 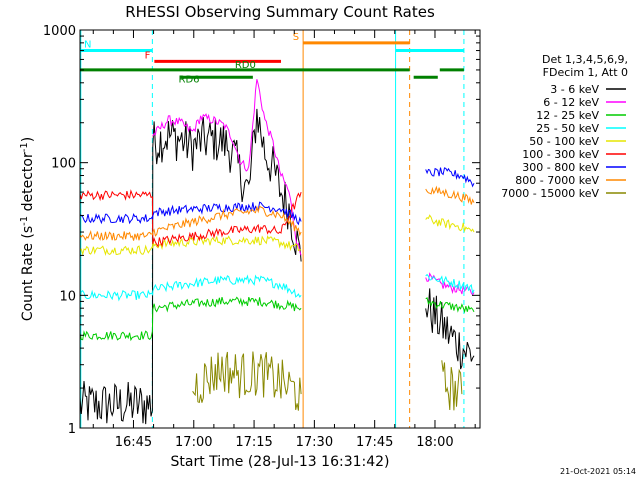 I want to click on legend-label-7: 800 - 7000 keV, so click(x=557, y=180).